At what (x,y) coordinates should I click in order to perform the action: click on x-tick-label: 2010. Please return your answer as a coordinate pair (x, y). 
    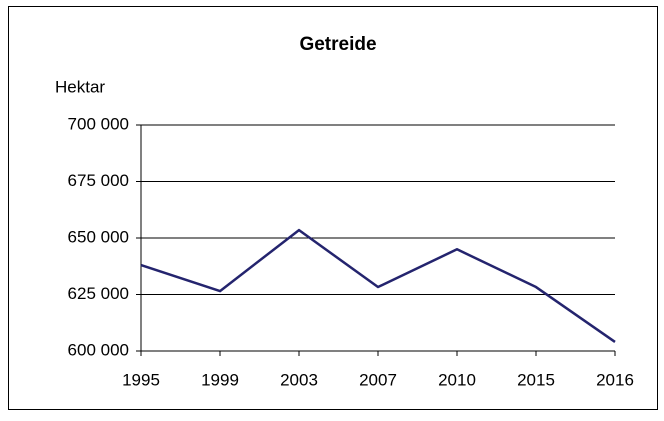
    Looking at the image, I should click on (457, 379).